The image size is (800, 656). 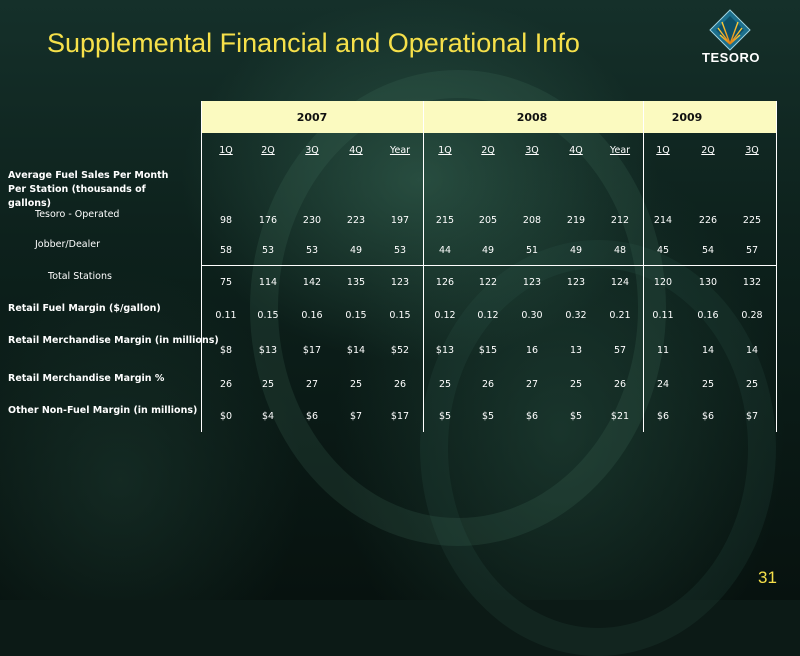 What do you see at coordinates (445, 282) in the screenshot?
I see `table-cell: 126` at bounding box center [445, 282].